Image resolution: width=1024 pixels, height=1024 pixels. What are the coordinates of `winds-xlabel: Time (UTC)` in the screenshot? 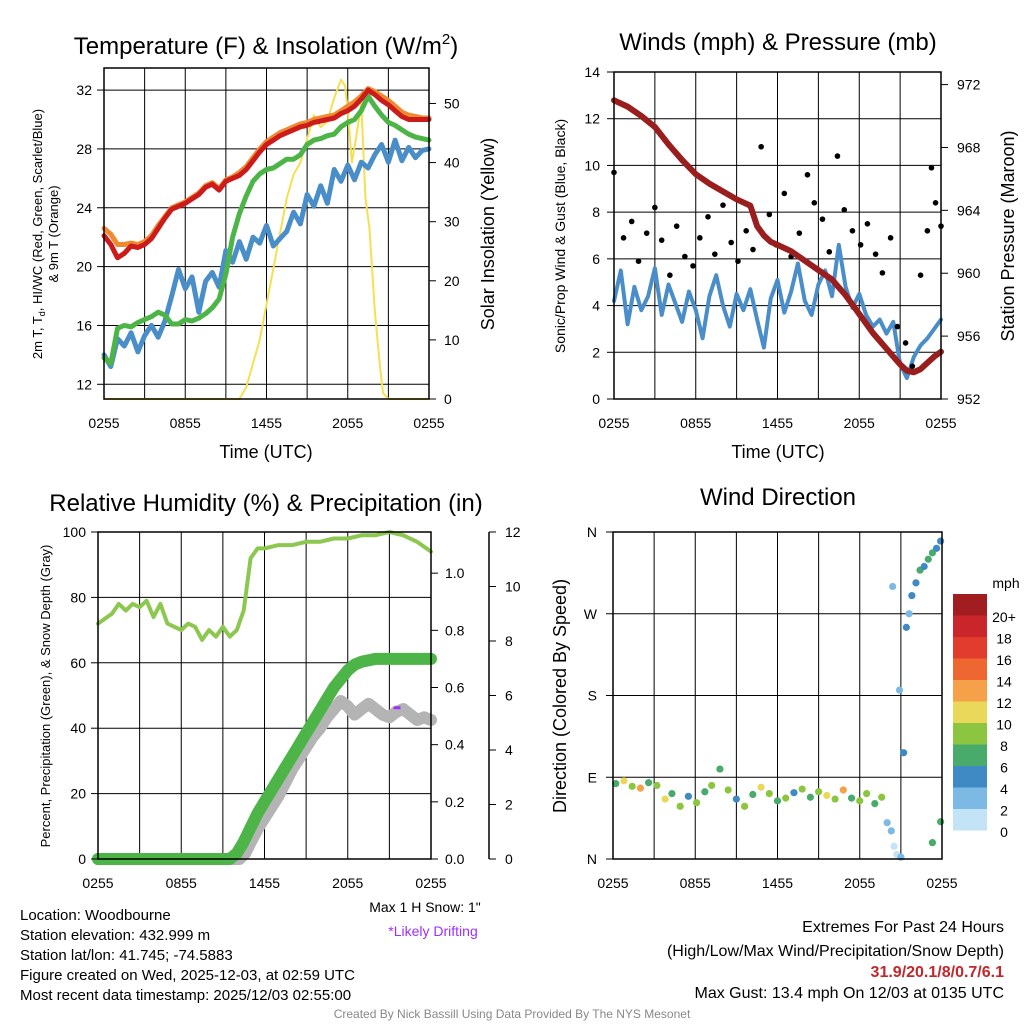 It's located at (777, 452).